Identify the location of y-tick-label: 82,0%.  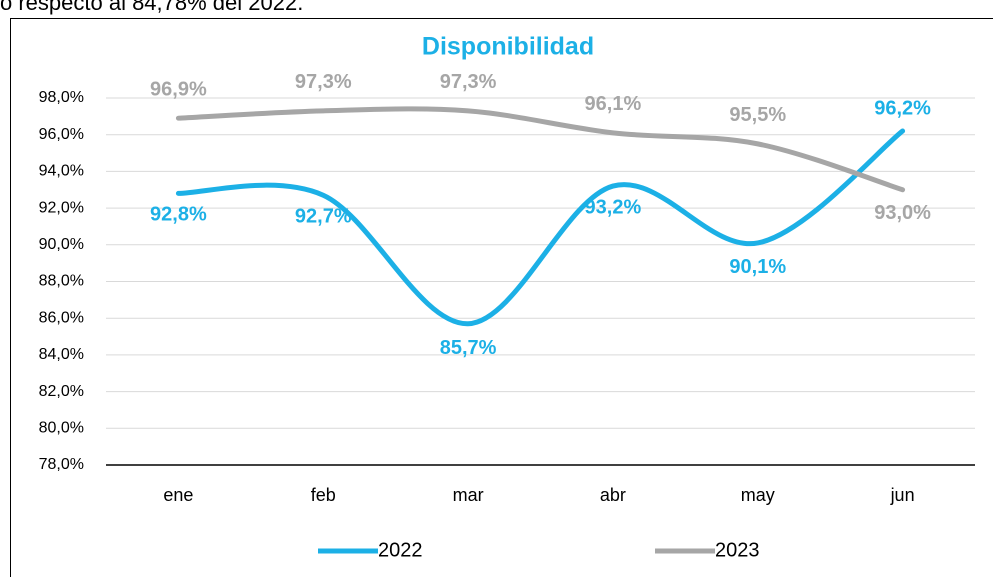
(61, 391).